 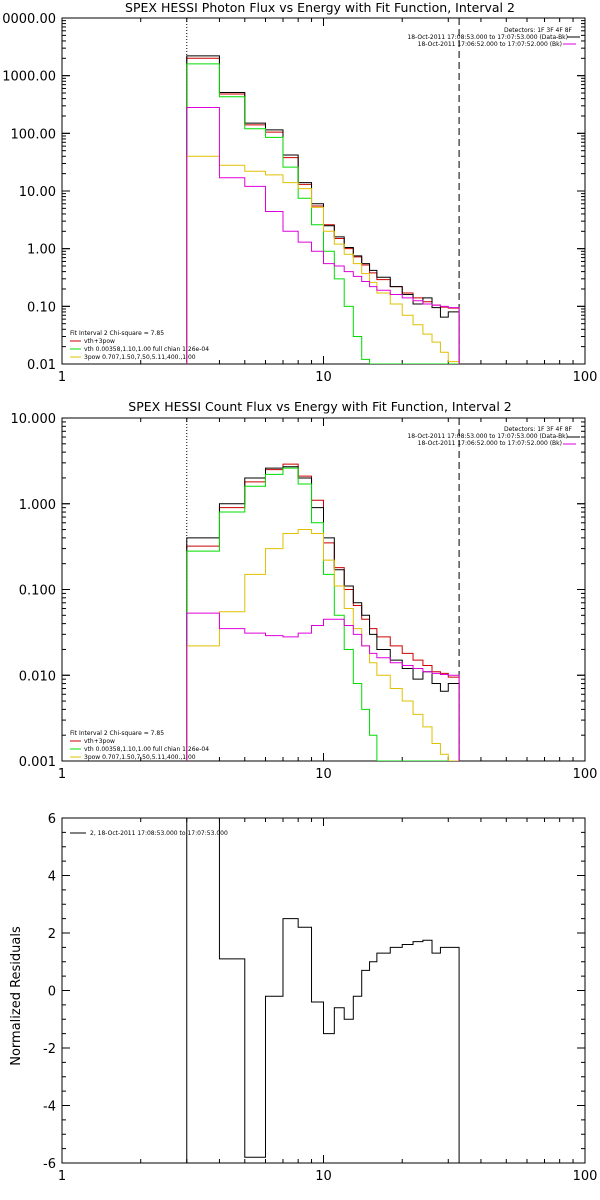 I want to click on count-flux-series-vth, so click(x=323, y=614).